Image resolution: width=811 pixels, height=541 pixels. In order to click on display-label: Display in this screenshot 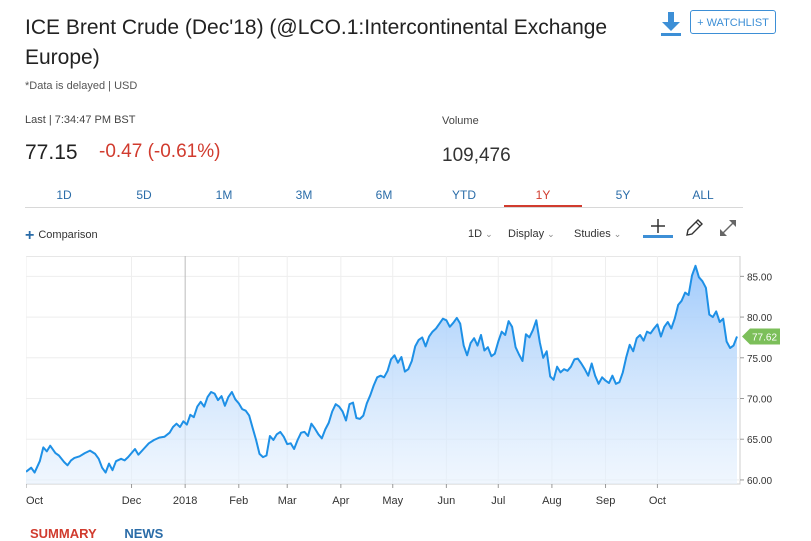, I will do `click(526, 234)`.